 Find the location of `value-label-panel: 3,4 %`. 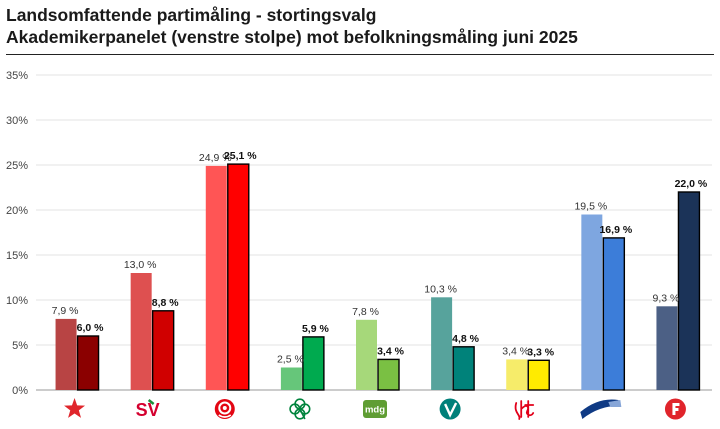

value-label-panel: 3,4 % is located at coordinates (515, 351).